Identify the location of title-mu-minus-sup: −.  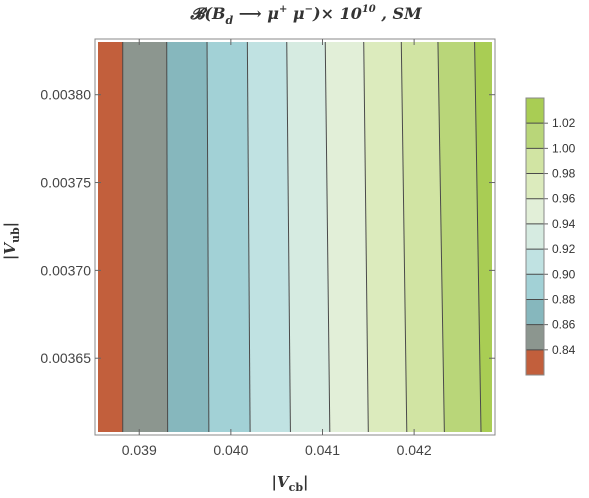
(309, 9).